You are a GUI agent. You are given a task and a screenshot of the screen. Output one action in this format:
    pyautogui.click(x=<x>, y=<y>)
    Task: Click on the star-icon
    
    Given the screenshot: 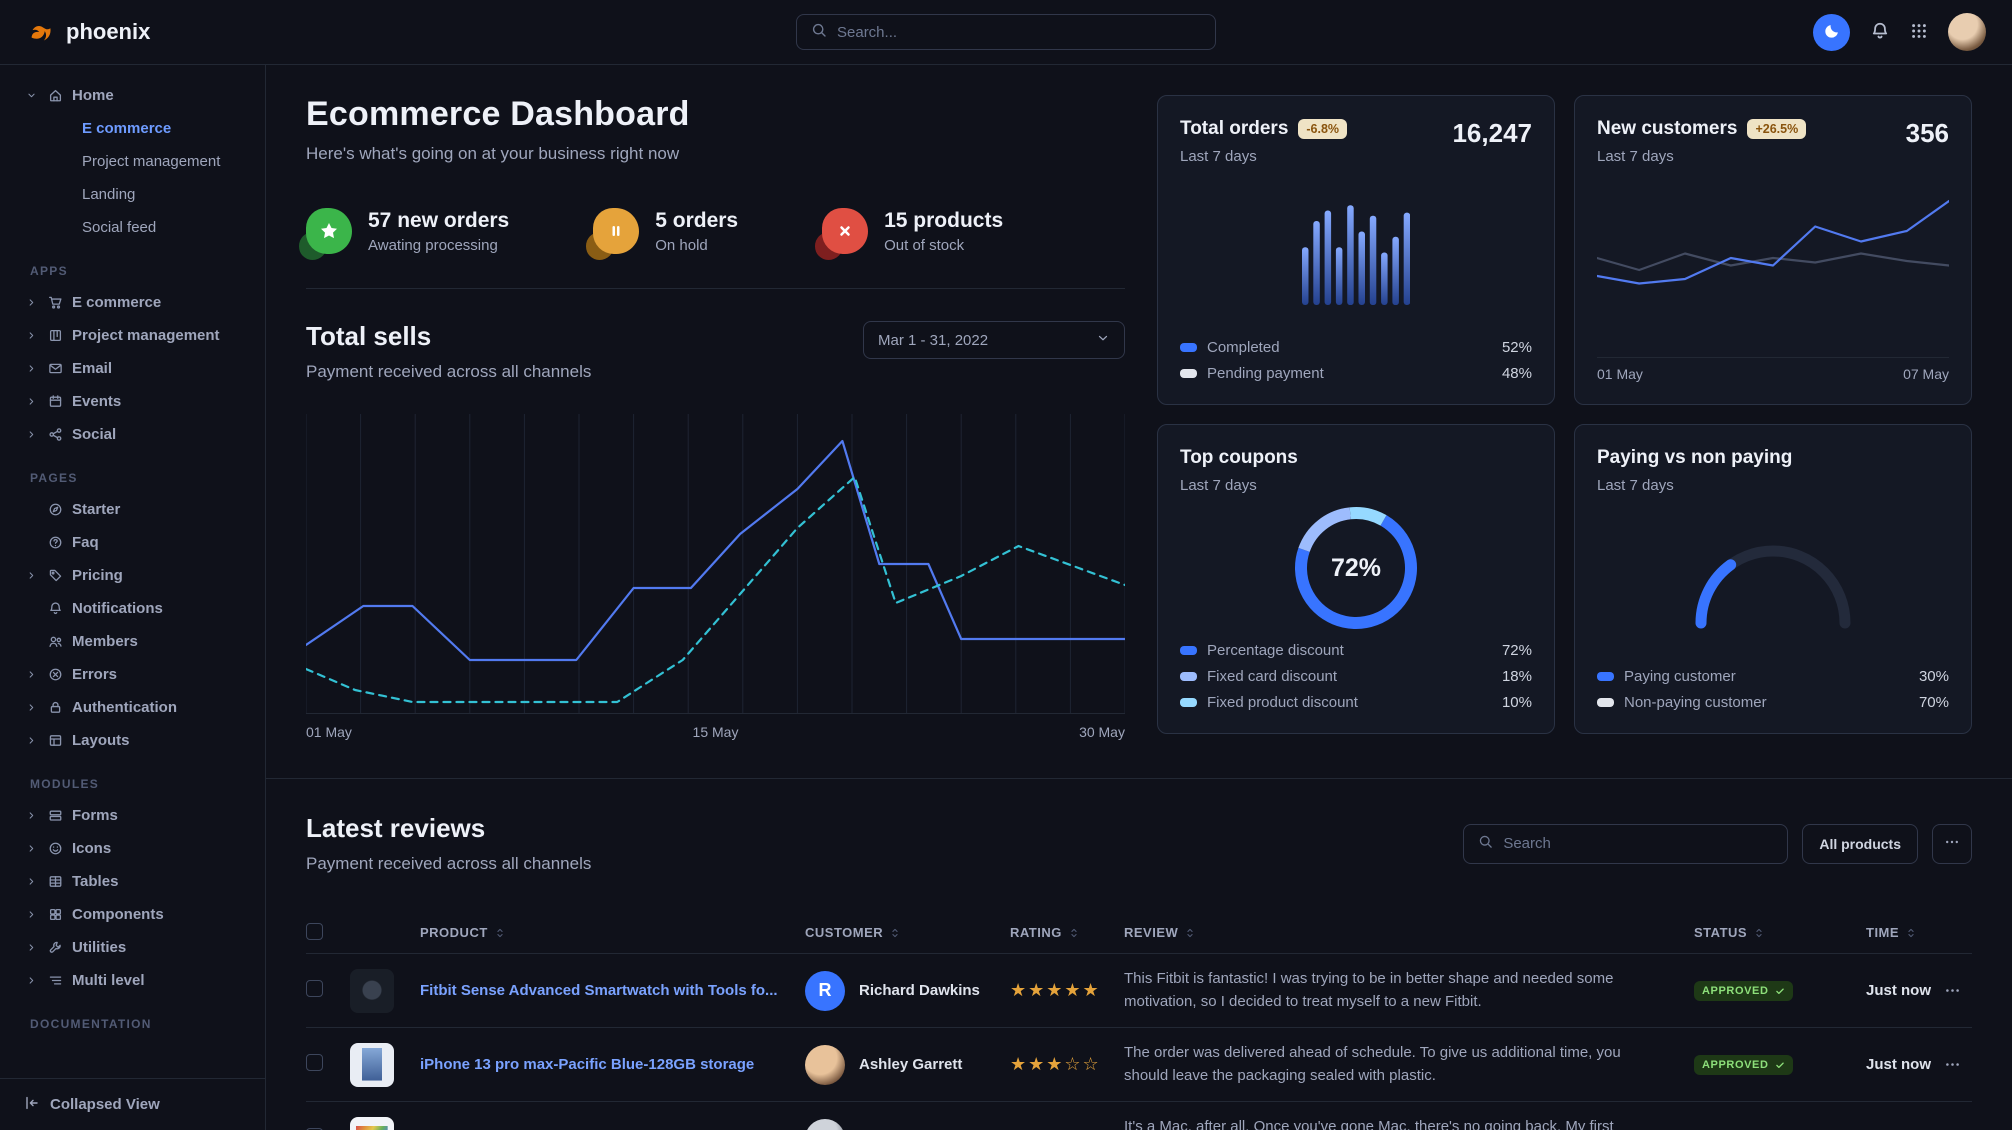 What is the action you would take?
    pyautogui.click(x=325, y=234)
    